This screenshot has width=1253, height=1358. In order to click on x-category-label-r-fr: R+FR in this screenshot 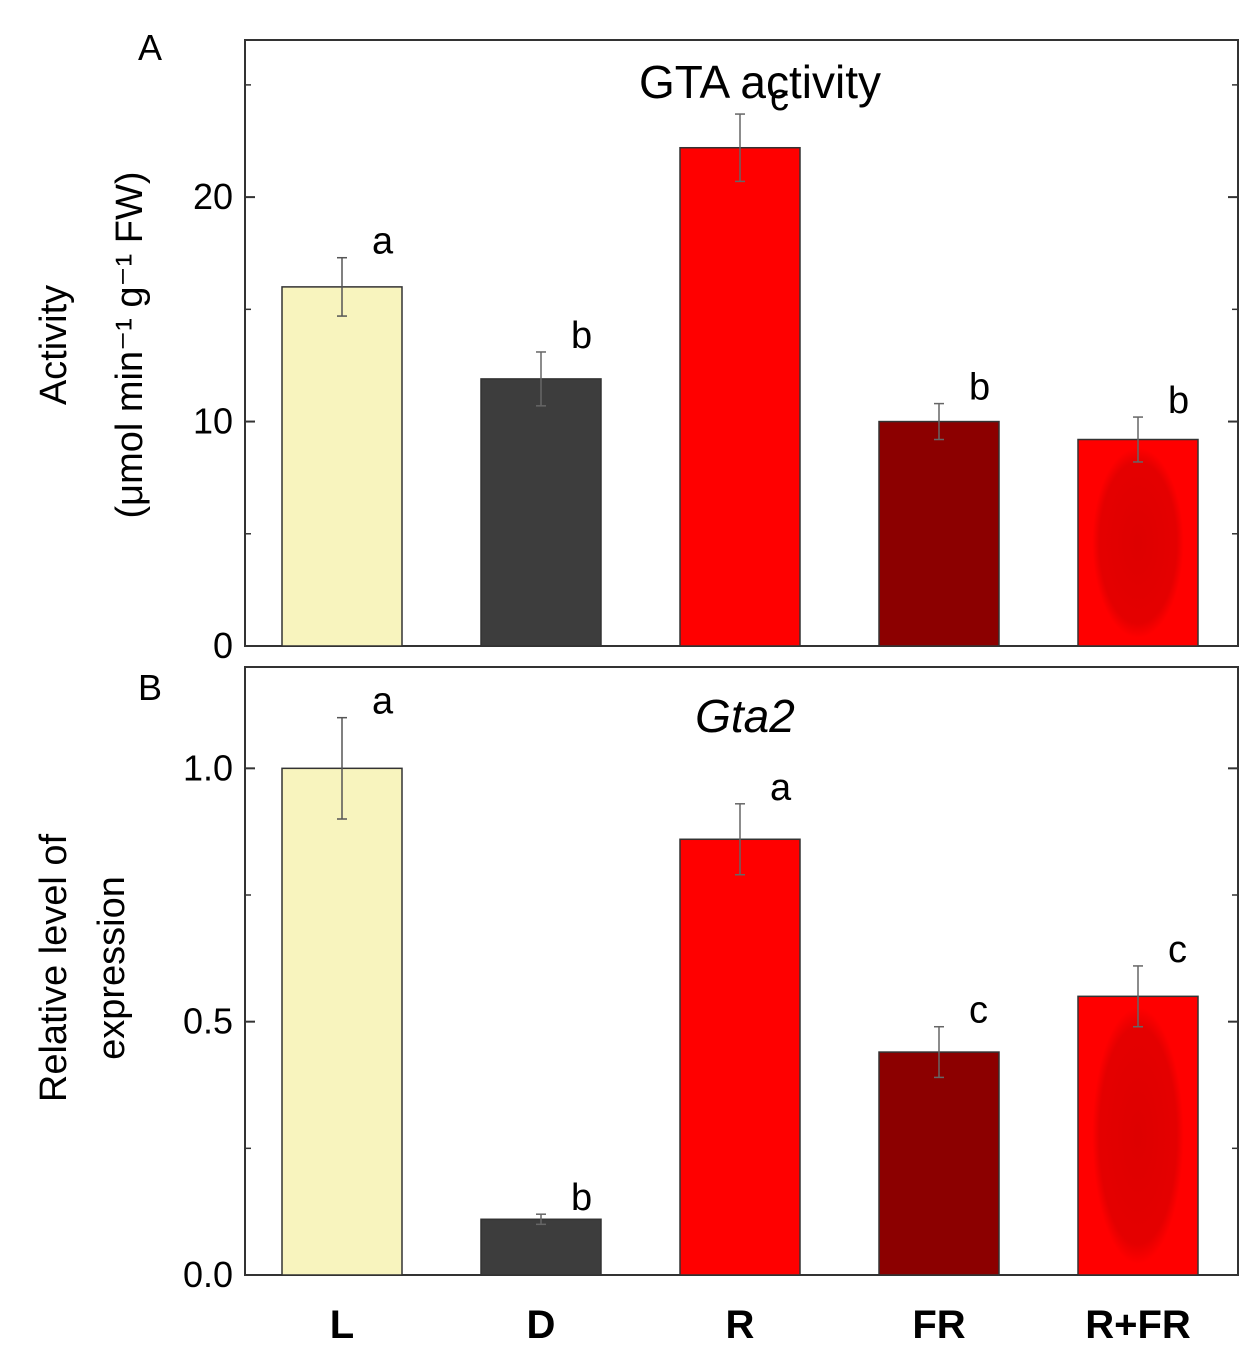, I will do `click(1138, 1325)`.